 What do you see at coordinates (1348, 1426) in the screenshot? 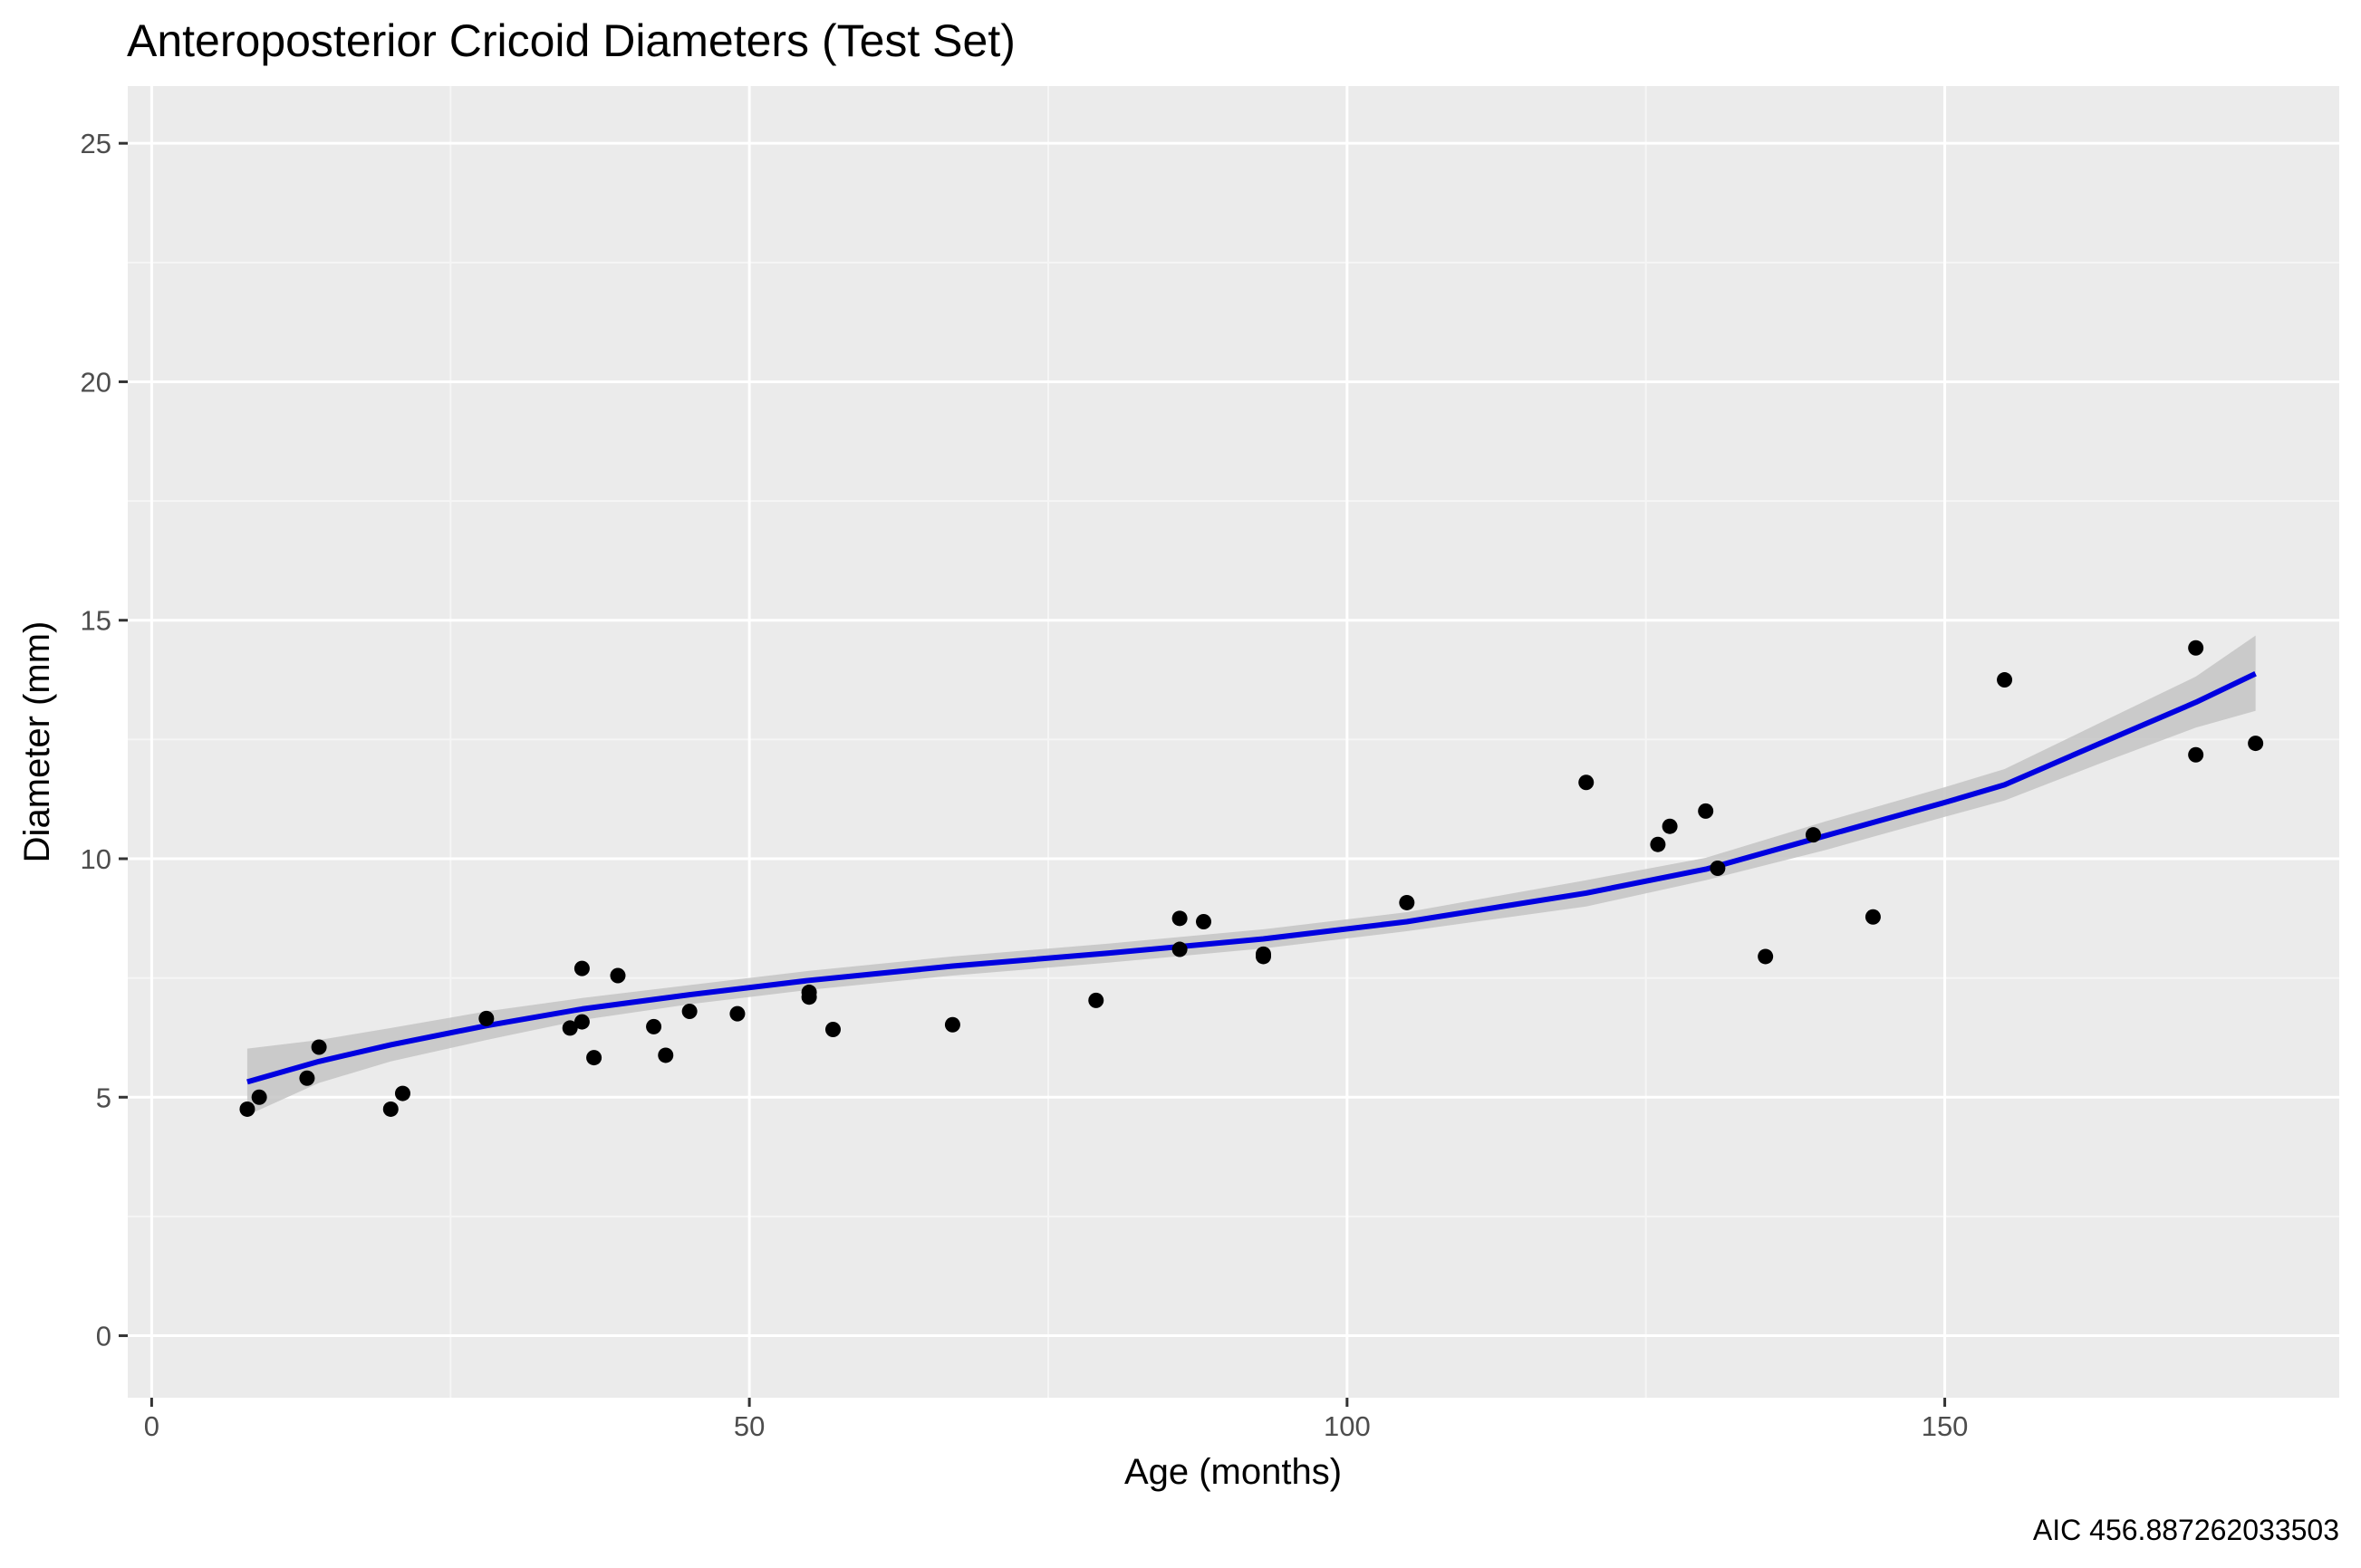
I see `x-tick-label: 100` at bounding box center [1348, 1426].